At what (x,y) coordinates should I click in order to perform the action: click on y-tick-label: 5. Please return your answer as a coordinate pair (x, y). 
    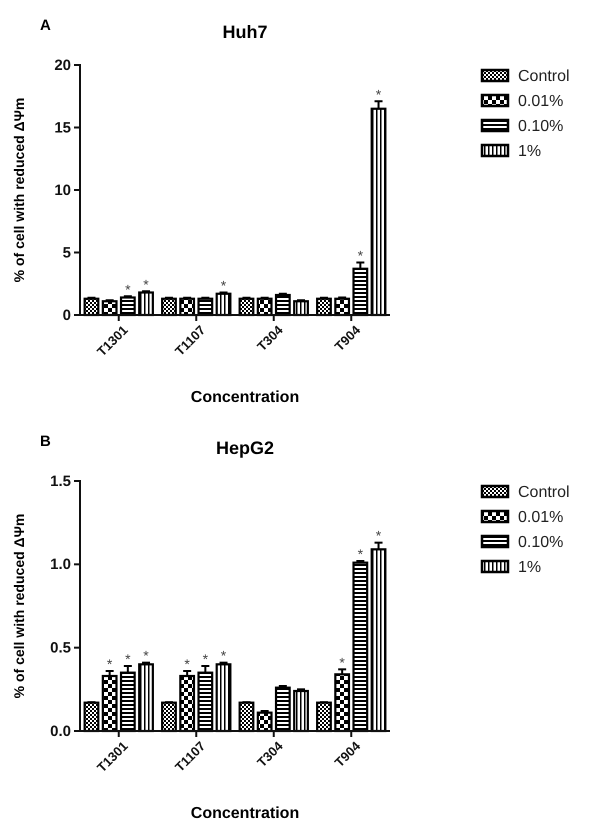
    Looking at the image, I should click on (66, 253).